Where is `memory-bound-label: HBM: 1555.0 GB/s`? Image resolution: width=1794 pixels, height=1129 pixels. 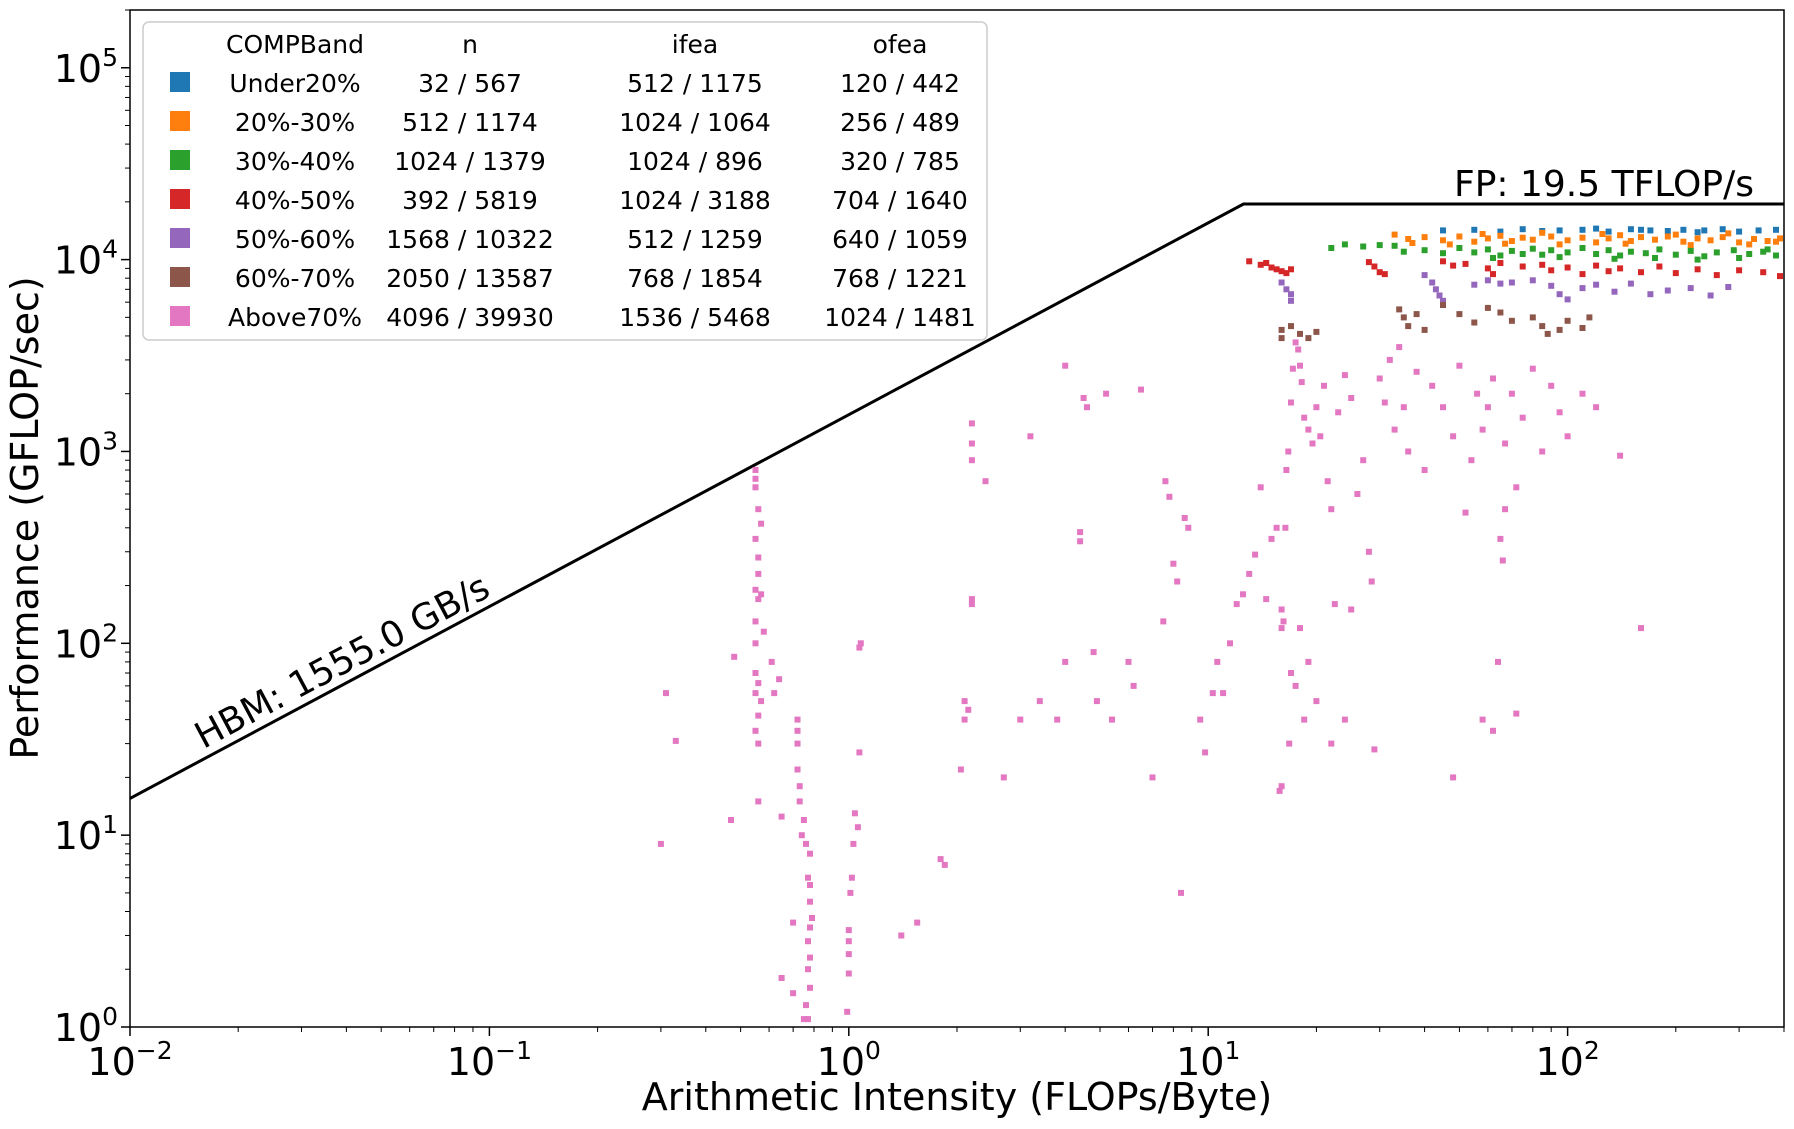
memory-bound-label: HBM: 1555.0 GB/s is located at coordinates (342, 662).